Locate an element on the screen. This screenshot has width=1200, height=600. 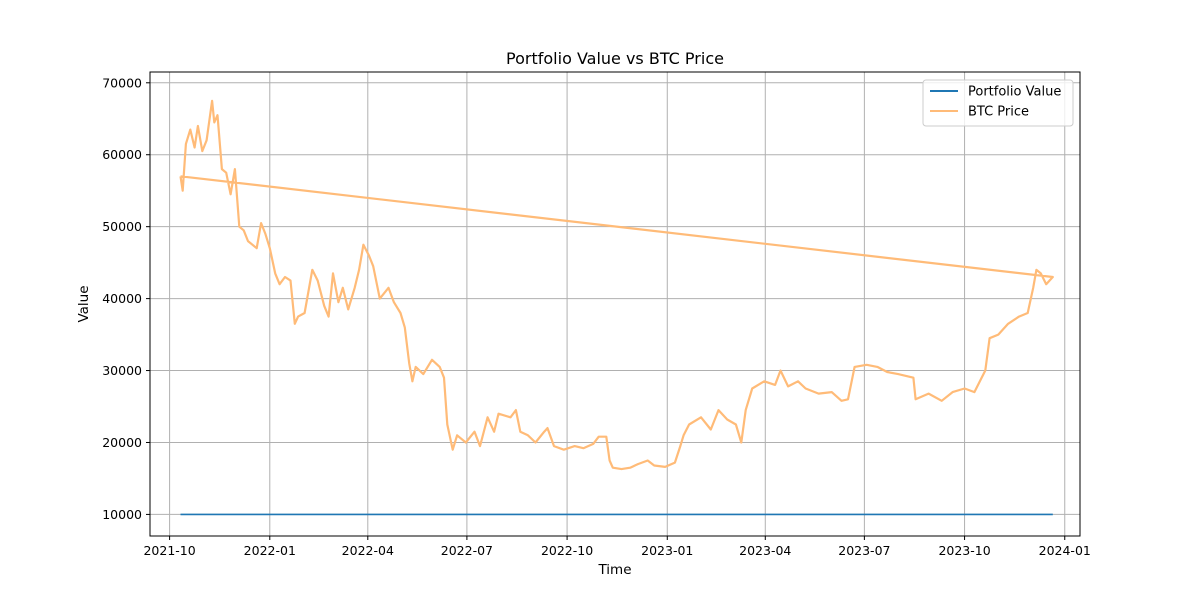
chart-title: Portfolio Value vs BTC Price is located at coordinates (615, 58).